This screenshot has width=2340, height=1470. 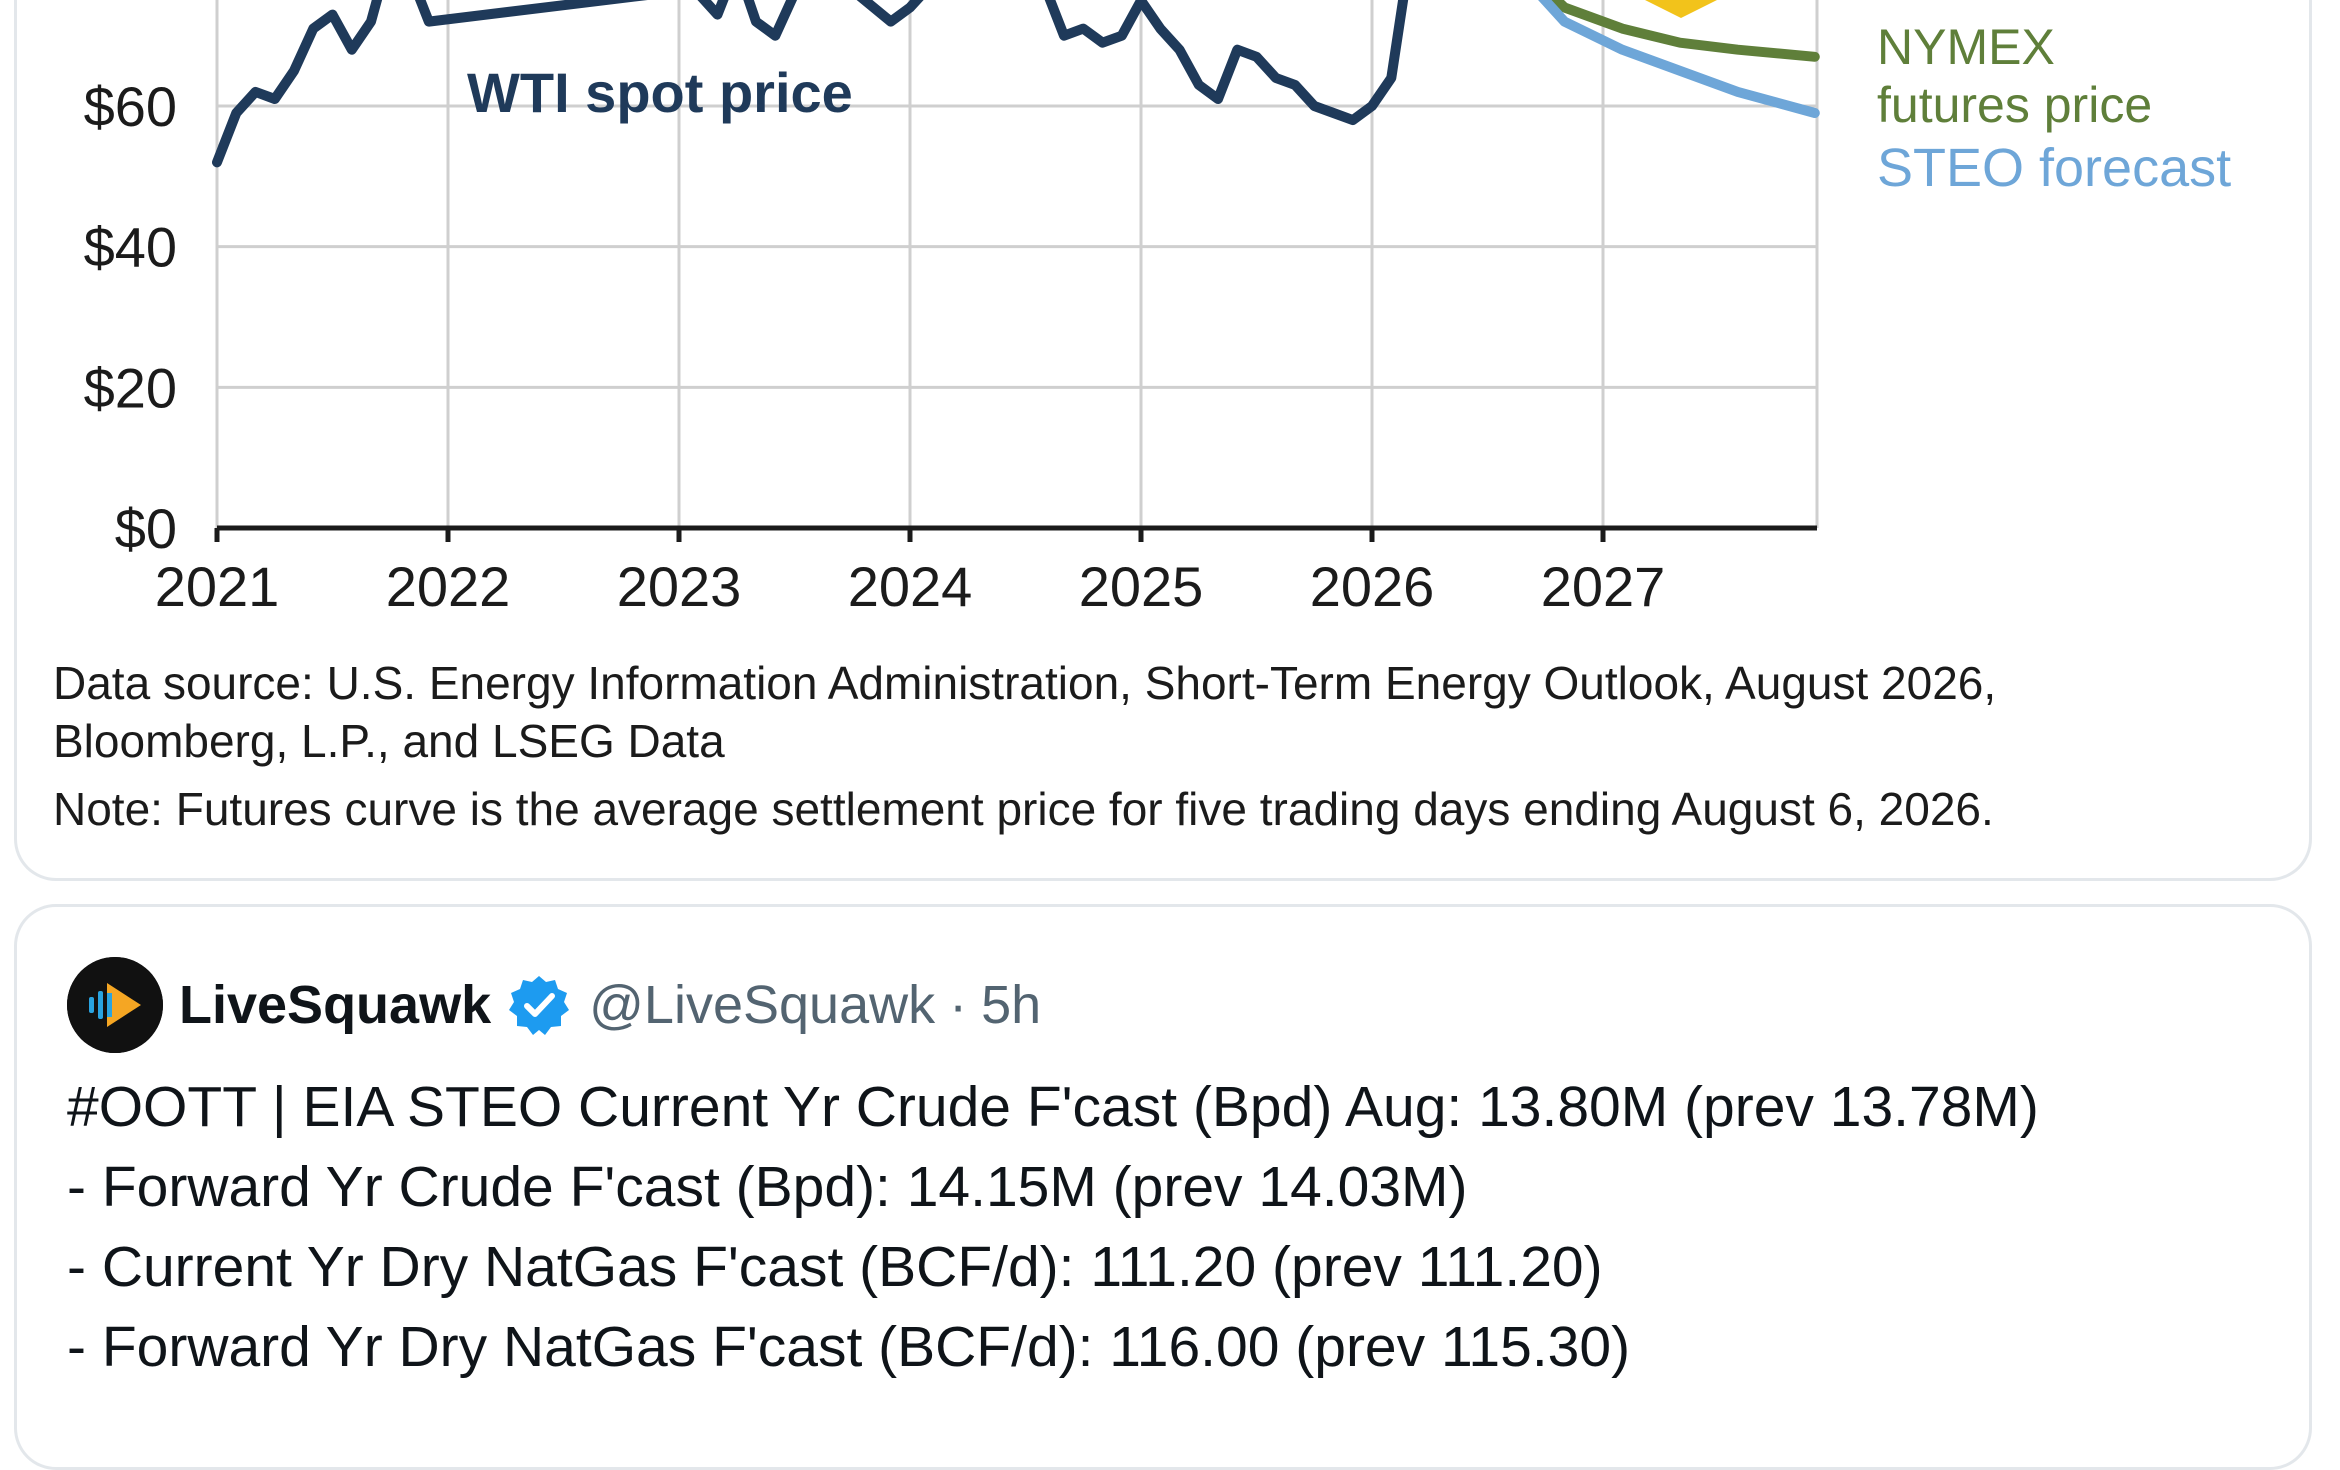 I want to click on series-label-wti: WTI spot price, so click(x=660, y=92).